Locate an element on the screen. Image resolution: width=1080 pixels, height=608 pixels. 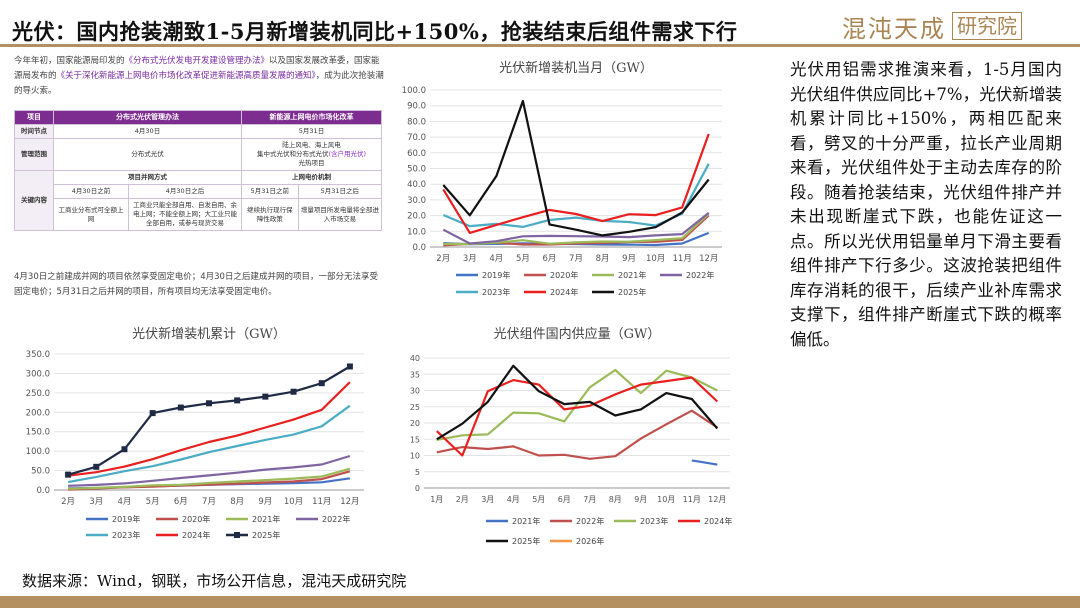
monthly-x-tick: 2月 is located at coordinates (443, 259).